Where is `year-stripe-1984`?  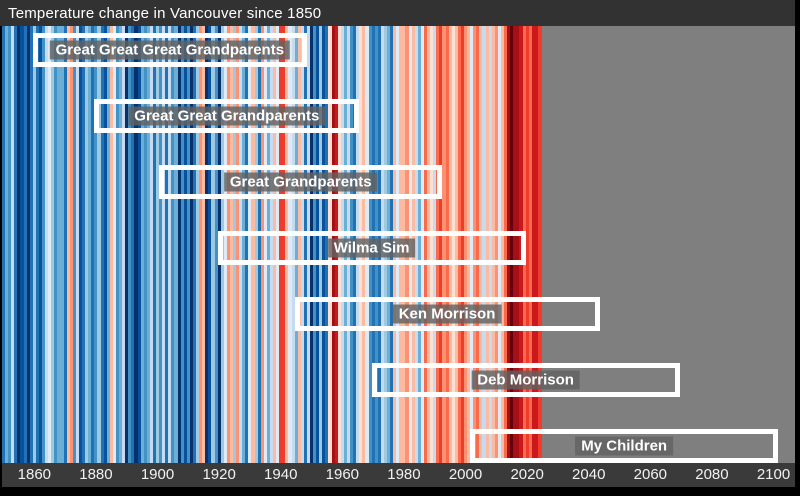
year-stripe-1984 is located at coordinates (416, 244).